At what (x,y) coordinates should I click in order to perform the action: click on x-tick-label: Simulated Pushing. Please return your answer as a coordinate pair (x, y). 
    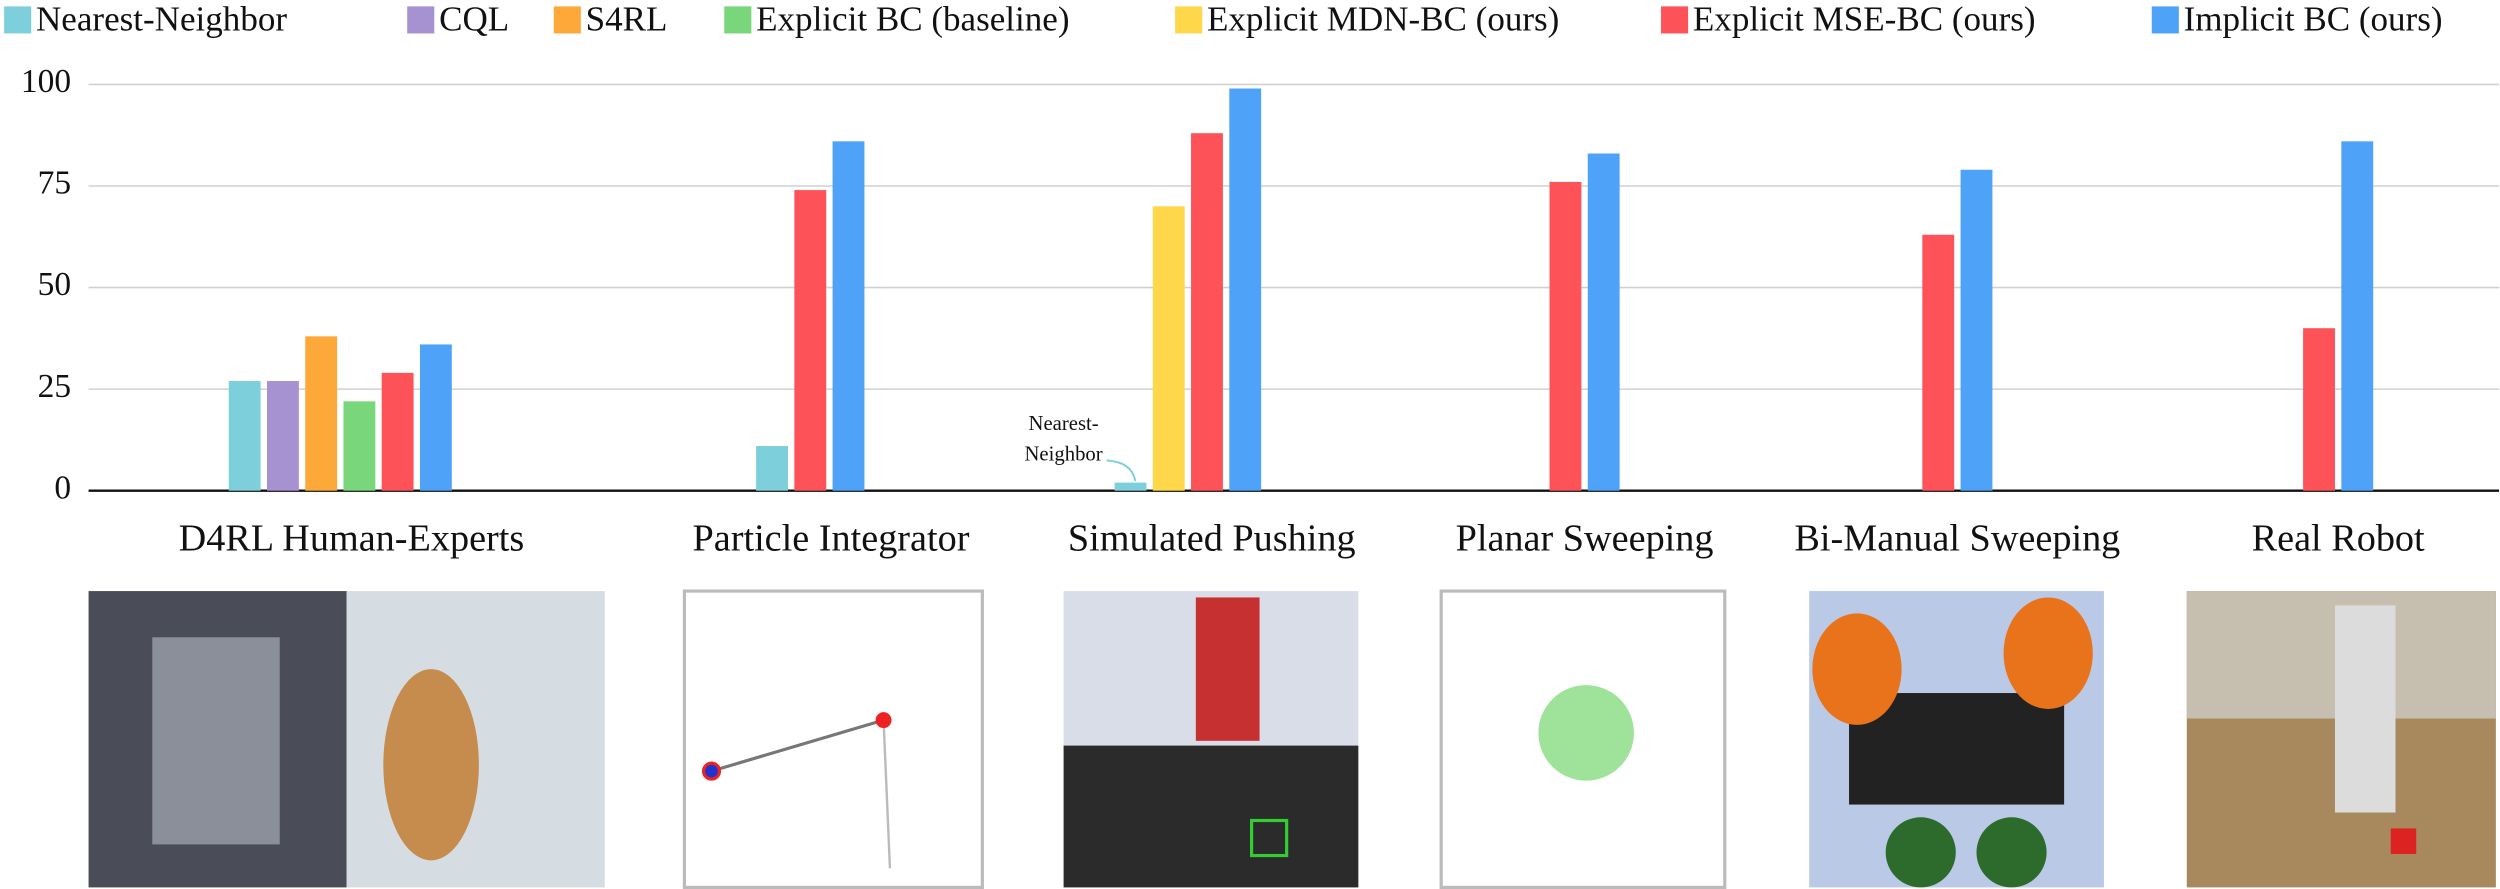
    Looking at the image, I should click on (1212, 538).